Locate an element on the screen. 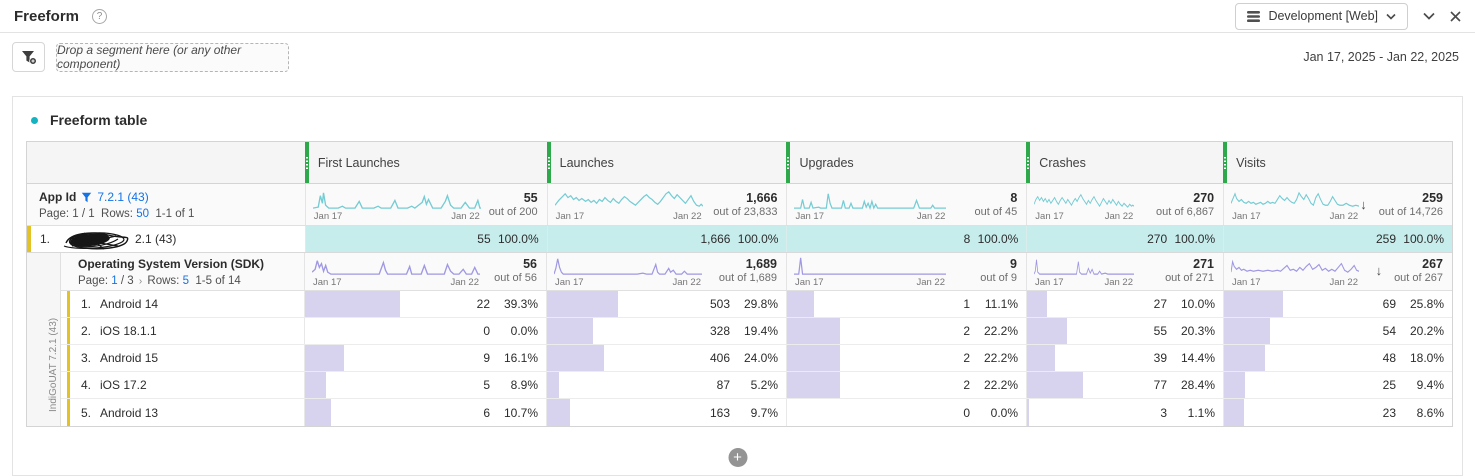  data-cell: 3 1.1% is located at coordinates (1124, 412).